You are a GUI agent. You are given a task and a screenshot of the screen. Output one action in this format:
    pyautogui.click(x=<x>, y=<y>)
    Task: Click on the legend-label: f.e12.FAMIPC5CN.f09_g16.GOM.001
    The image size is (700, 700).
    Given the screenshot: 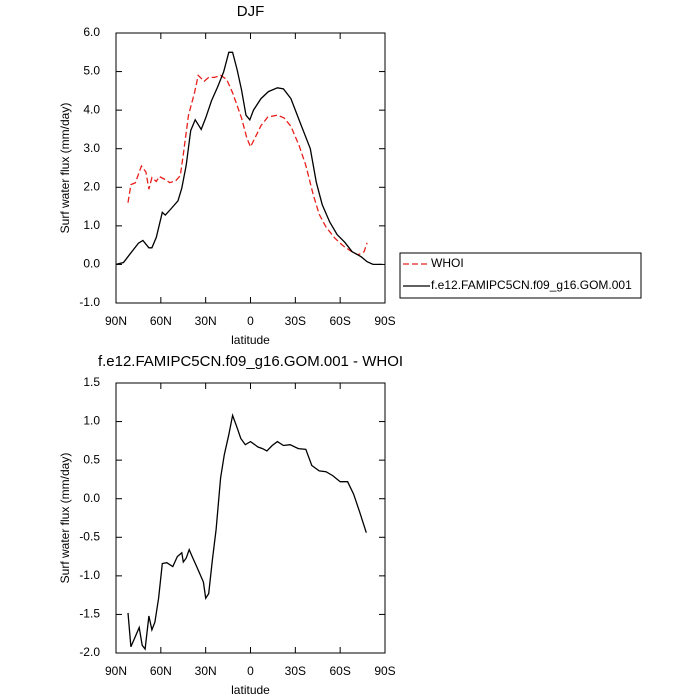 What is the action you would take?
    pyautogui.click(x=531, y=285)
    